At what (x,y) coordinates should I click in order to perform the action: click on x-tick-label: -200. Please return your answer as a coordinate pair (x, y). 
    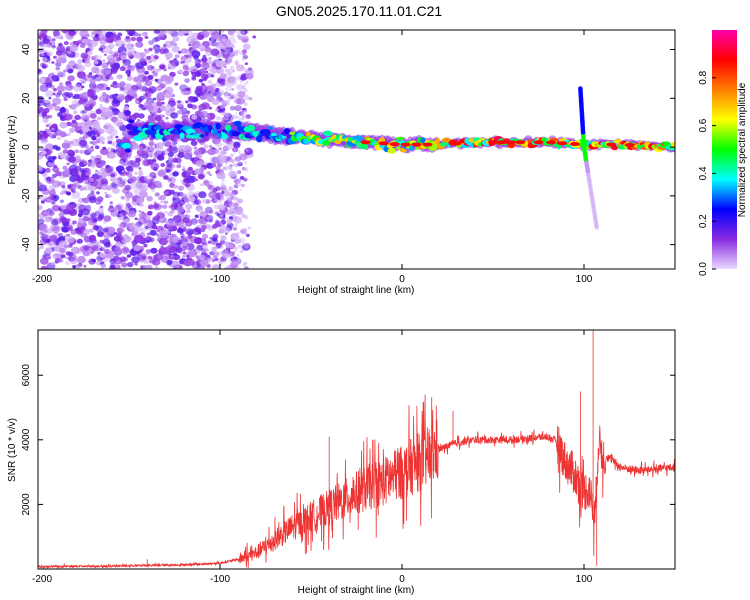
    Looking at the image, I should click on (42, 279).